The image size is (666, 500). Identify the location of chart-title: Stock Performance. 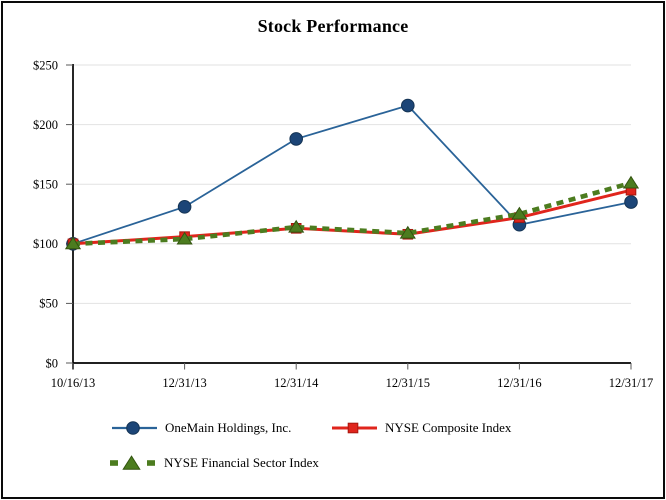
(333, 26).